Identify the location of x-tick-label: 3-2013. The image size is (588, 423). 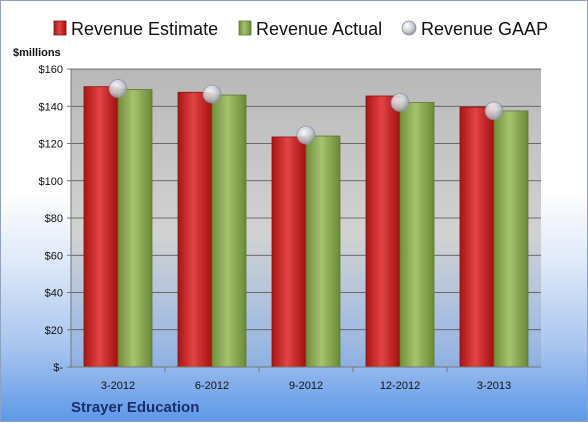
(494, 386).